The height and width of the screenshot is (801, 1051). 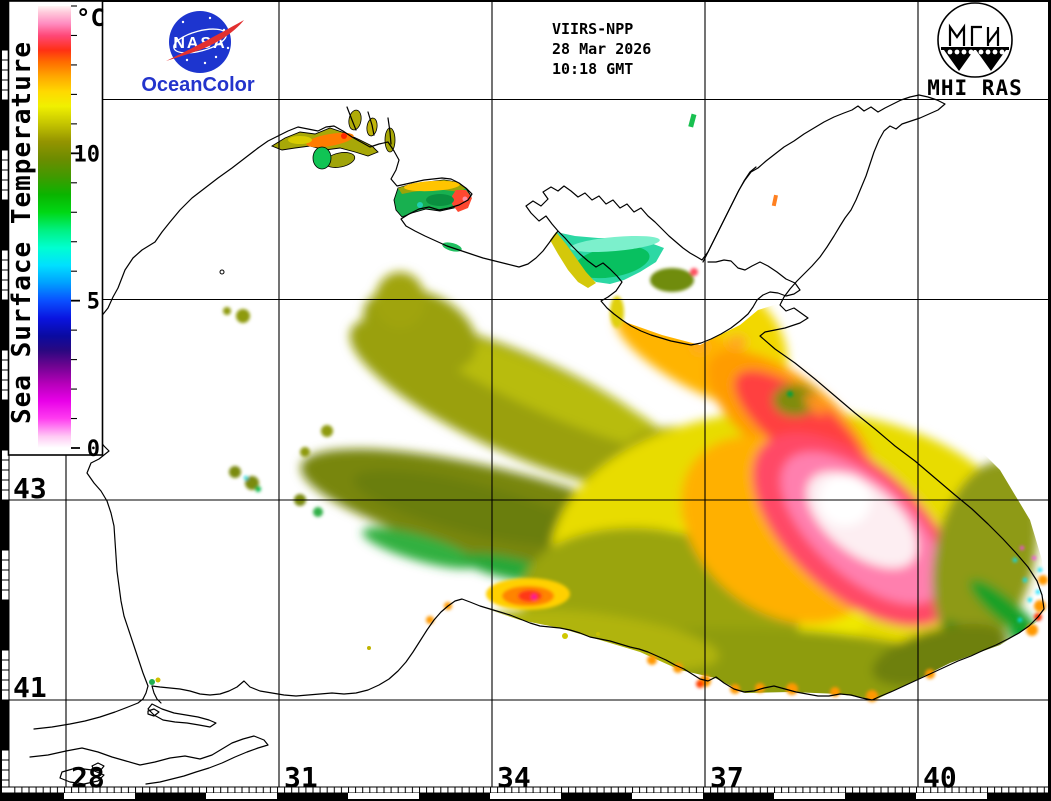 I want to click on lon-label-31: 31, so click(x=301, y=777).